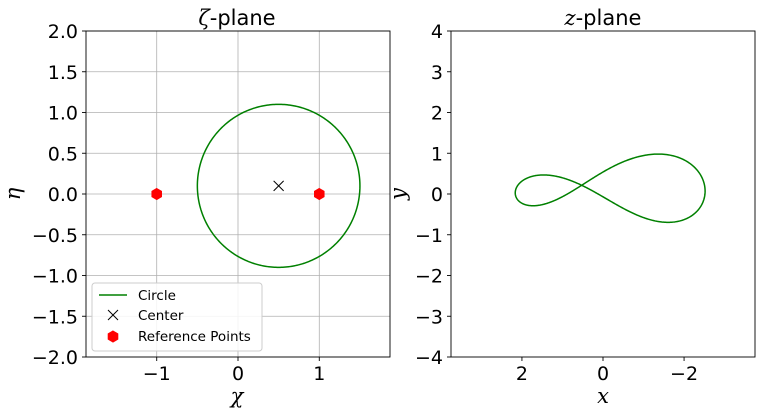 The width and height of the screenshot is (766, 413). Describe the element at coordinates (603, 396) in the screenshot. I see `z-plane-xlabel: x` at that location.